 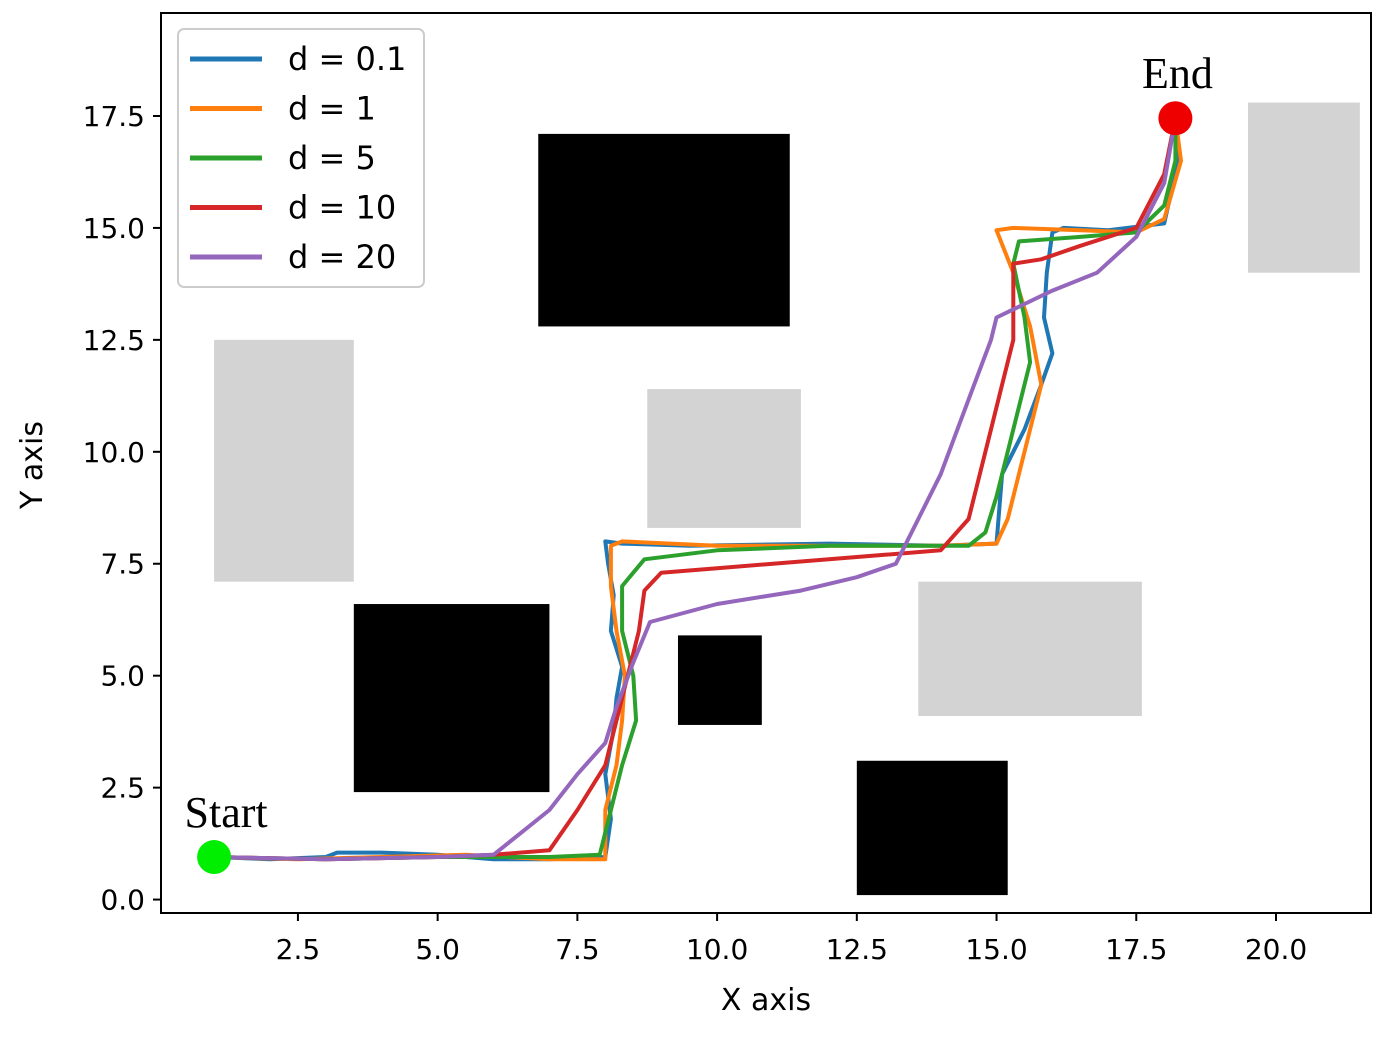 What do you see at coordinates (342, 257) in the screenshot?
I see `legend-label-4: d = 20` at bounding box center [342, 257].